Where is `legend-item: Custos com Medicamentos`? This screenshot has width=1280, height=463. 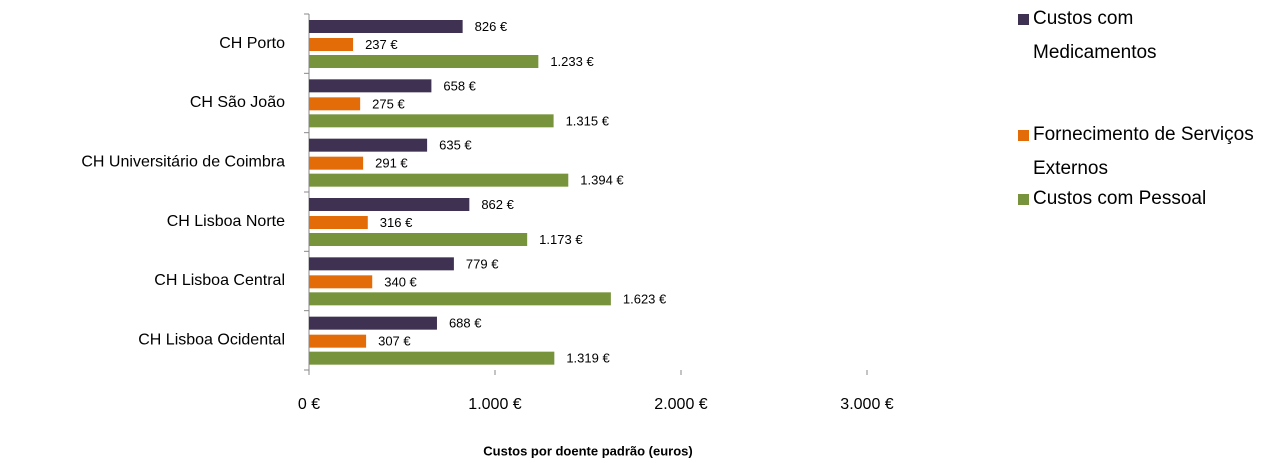 legend-item: Custos com Medicamentos is located at coordinates (1138, 36).